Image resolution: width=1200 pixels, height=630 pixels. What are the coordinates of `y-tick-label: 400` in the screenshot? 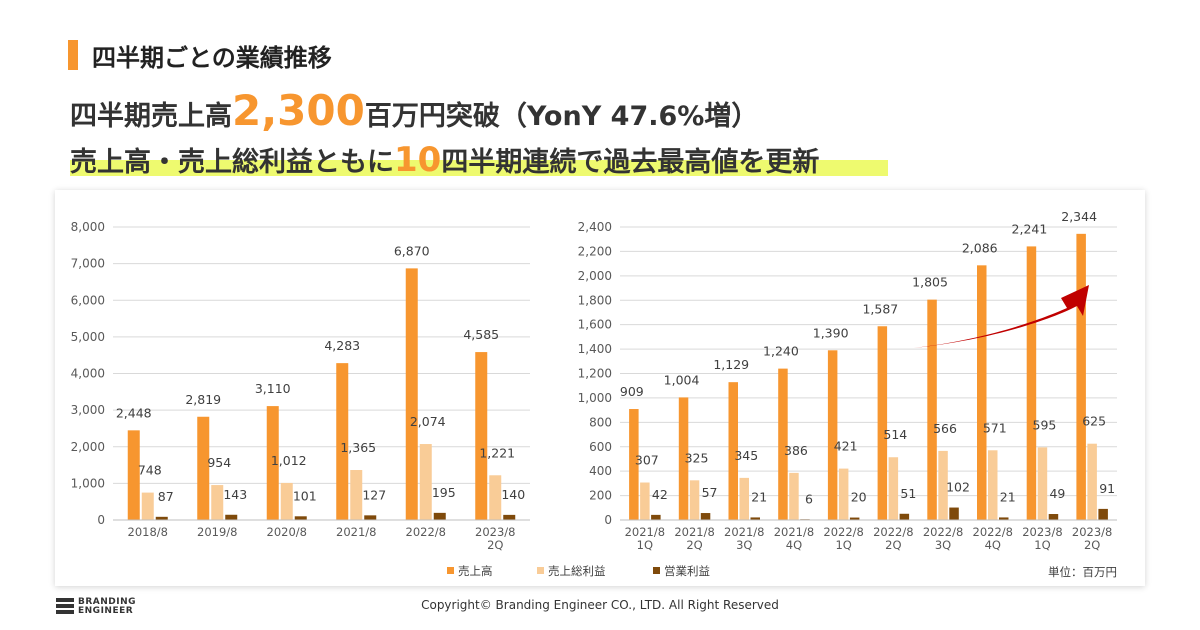 It's located at (600, 471).